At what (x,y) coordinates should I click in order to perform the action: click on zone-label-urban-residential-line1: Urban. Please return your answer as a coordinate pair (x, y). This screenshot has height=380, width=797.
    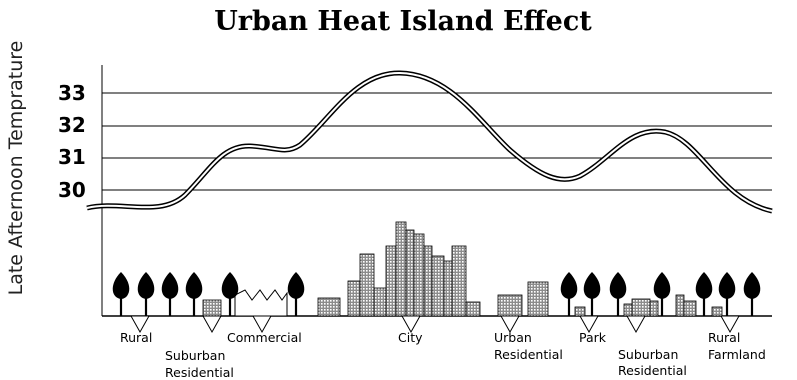
    Looking at the image, I should click on (513, 337).